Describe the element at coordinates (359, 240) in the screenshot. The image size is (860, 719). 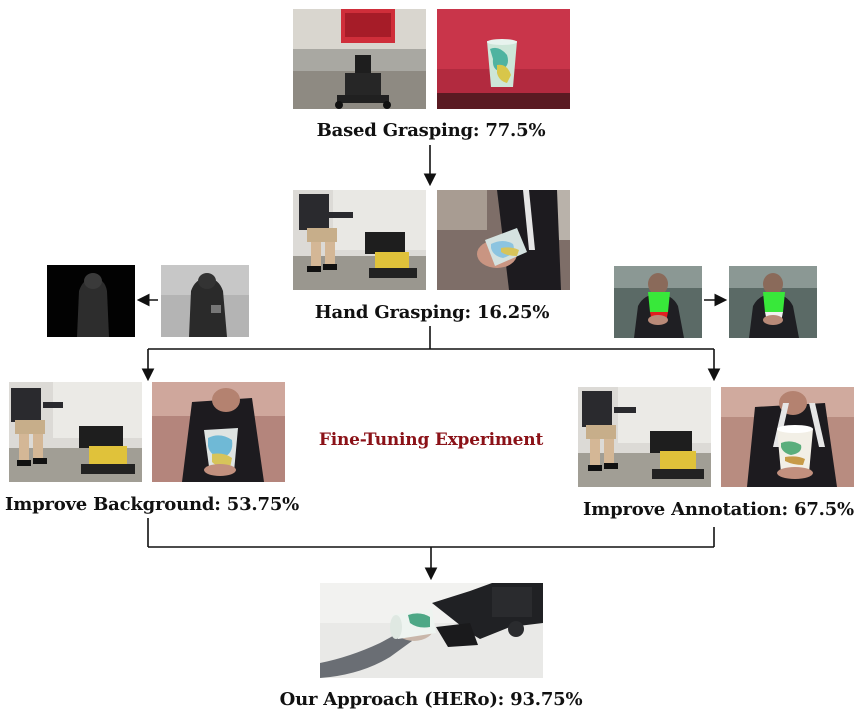
I see `hand-scene-photo` at that location.